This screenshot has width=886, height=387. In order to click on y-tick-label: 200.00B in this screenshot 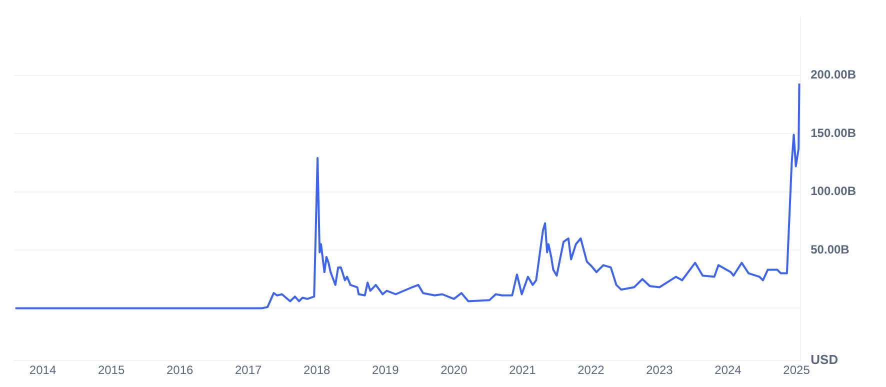, I will do `click(833, 75)`.